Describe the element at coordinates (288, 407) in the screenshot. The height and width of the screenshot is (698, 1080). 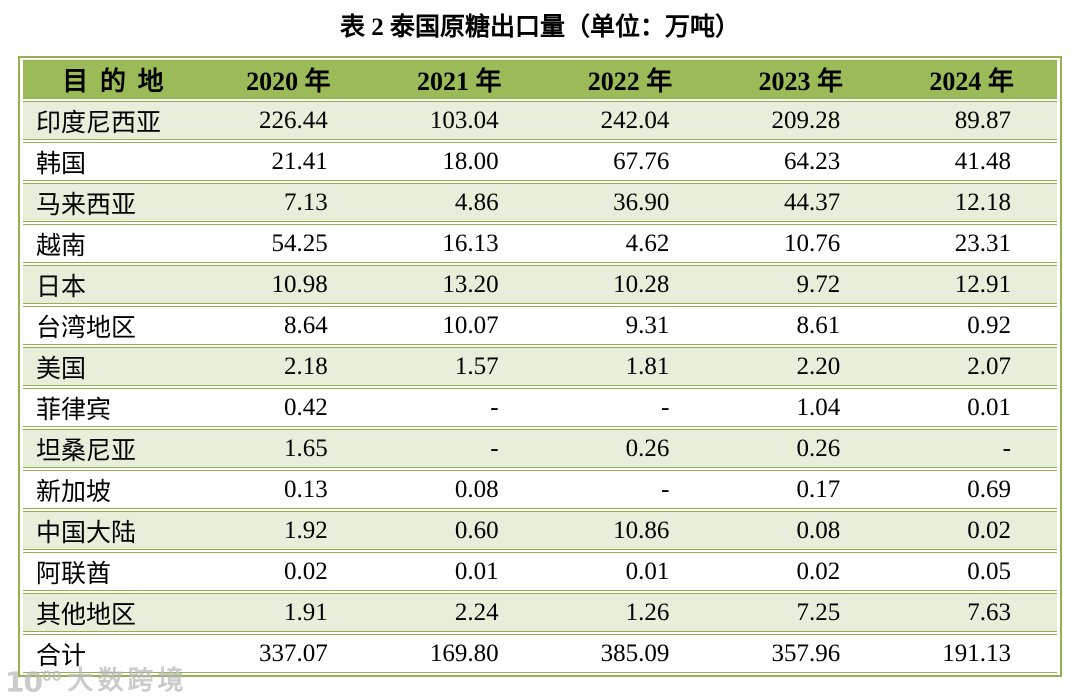
I see `value-cell: 0.42` at that location.